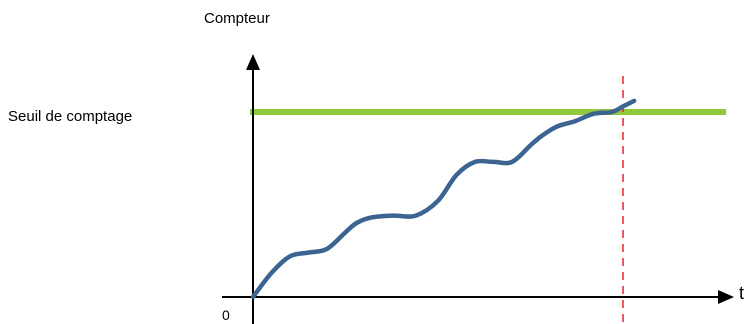 Image resolution: width=755 pixels, height=324 pixels. What do you see at coordinates (226, 315) in the screenshot?
I see `origin-label: 0` at bounding box center [226, 315].